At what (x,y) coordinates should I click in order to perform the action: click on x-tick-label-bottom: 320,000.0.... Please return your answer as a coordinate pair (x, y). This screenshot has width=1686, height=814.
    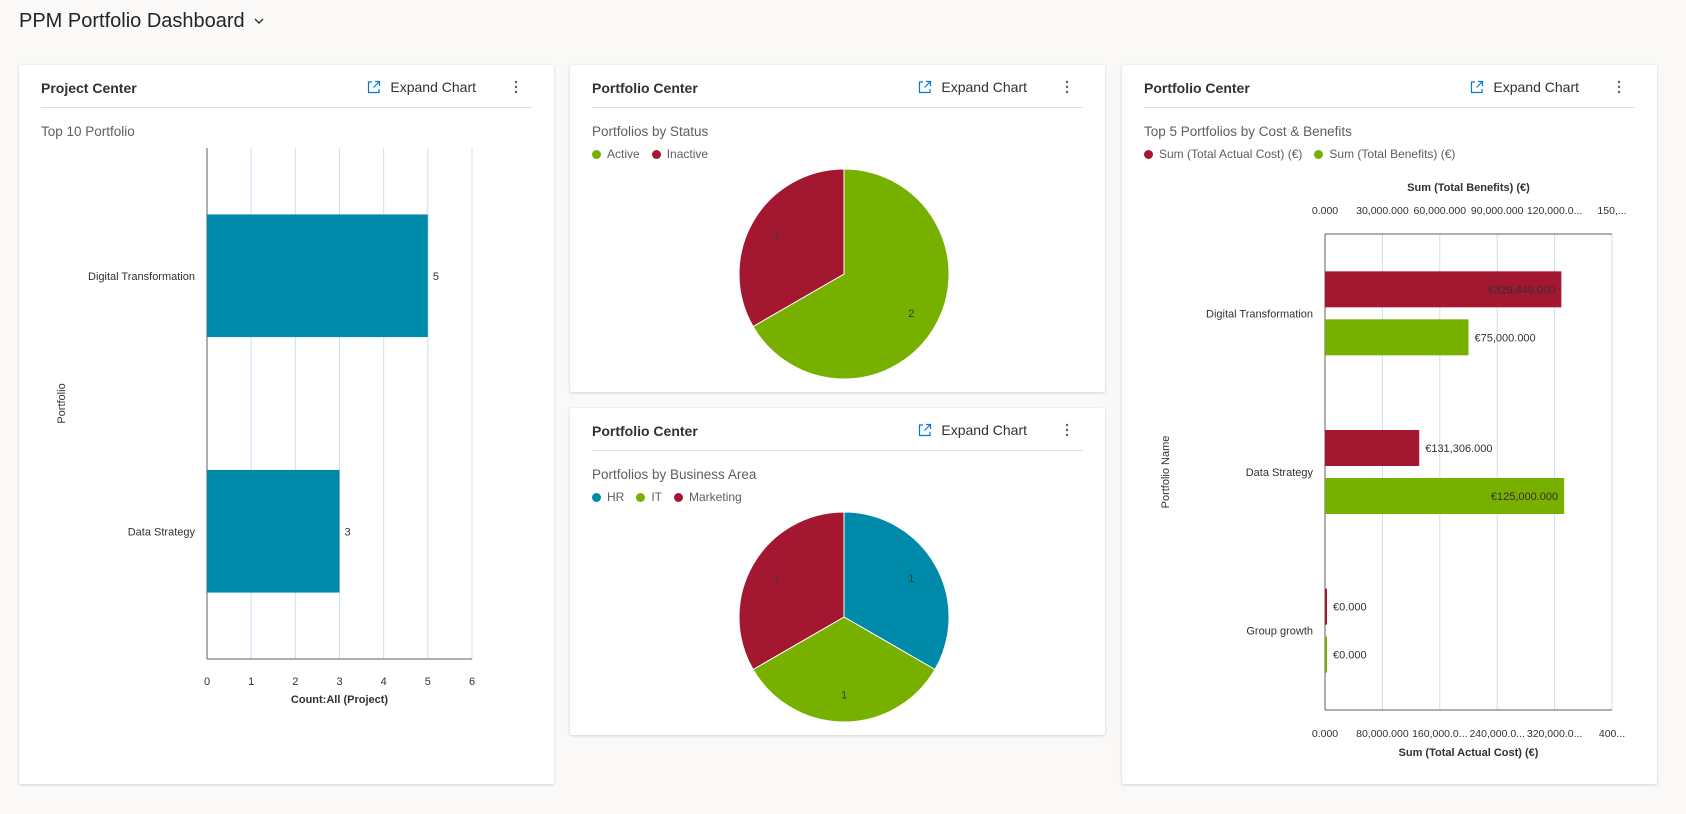
    Looking at the image, I should click on (1554, 734).